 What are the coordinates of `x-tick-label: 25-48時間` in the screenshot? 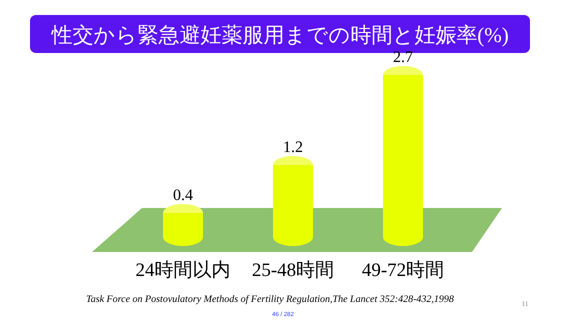 It's located at (293, 270).